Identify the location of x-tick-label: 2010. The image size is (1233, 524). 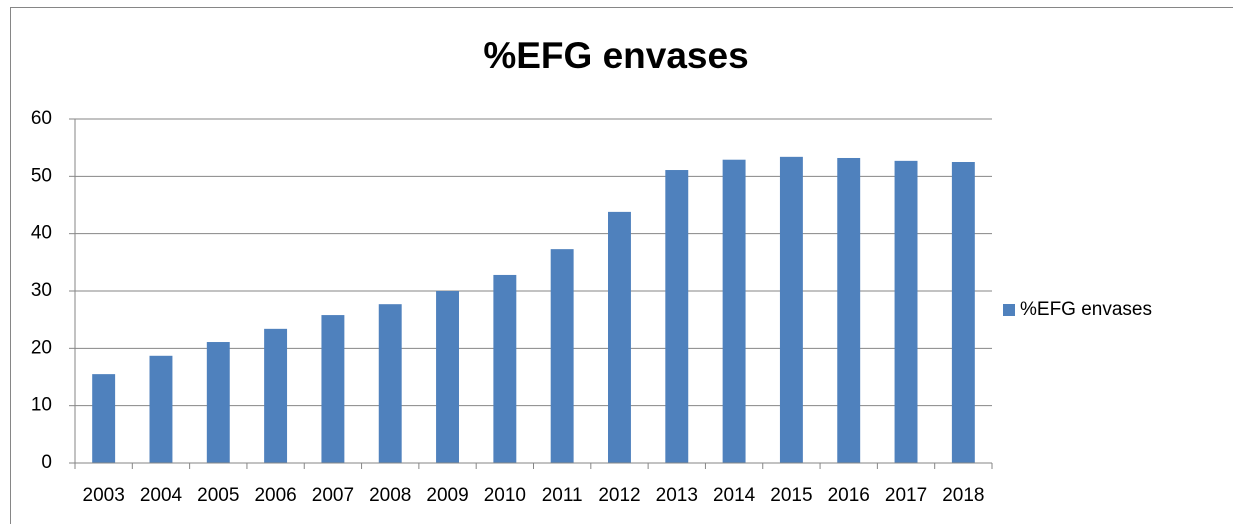
(505, 495).